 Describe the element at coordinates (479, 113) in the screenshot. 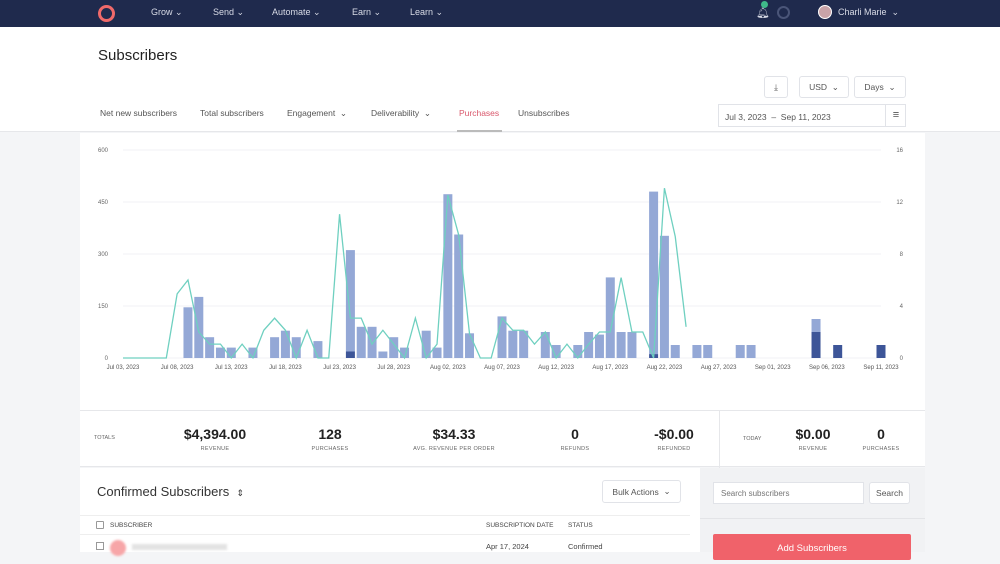

I see `tab-purchases: Purchases` at that location.